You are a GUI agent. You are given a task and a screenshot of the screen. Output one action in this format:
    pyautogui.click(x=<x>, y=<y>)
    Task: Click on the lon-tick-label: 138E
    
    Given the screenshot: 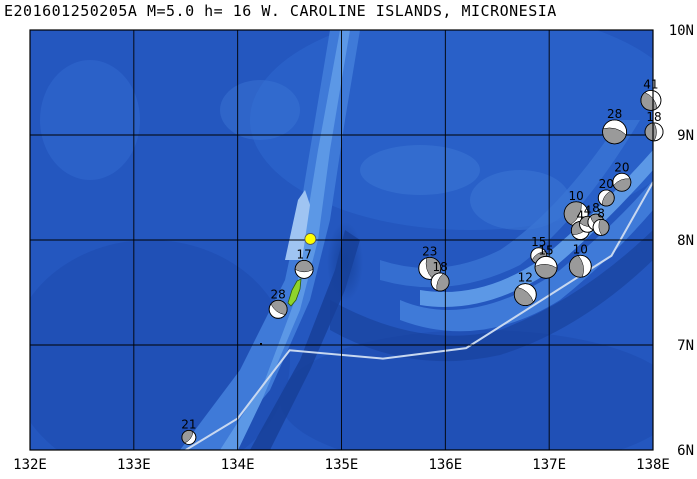 What is the action you would take?
    pyautogui.click(x=653, y=465)
    